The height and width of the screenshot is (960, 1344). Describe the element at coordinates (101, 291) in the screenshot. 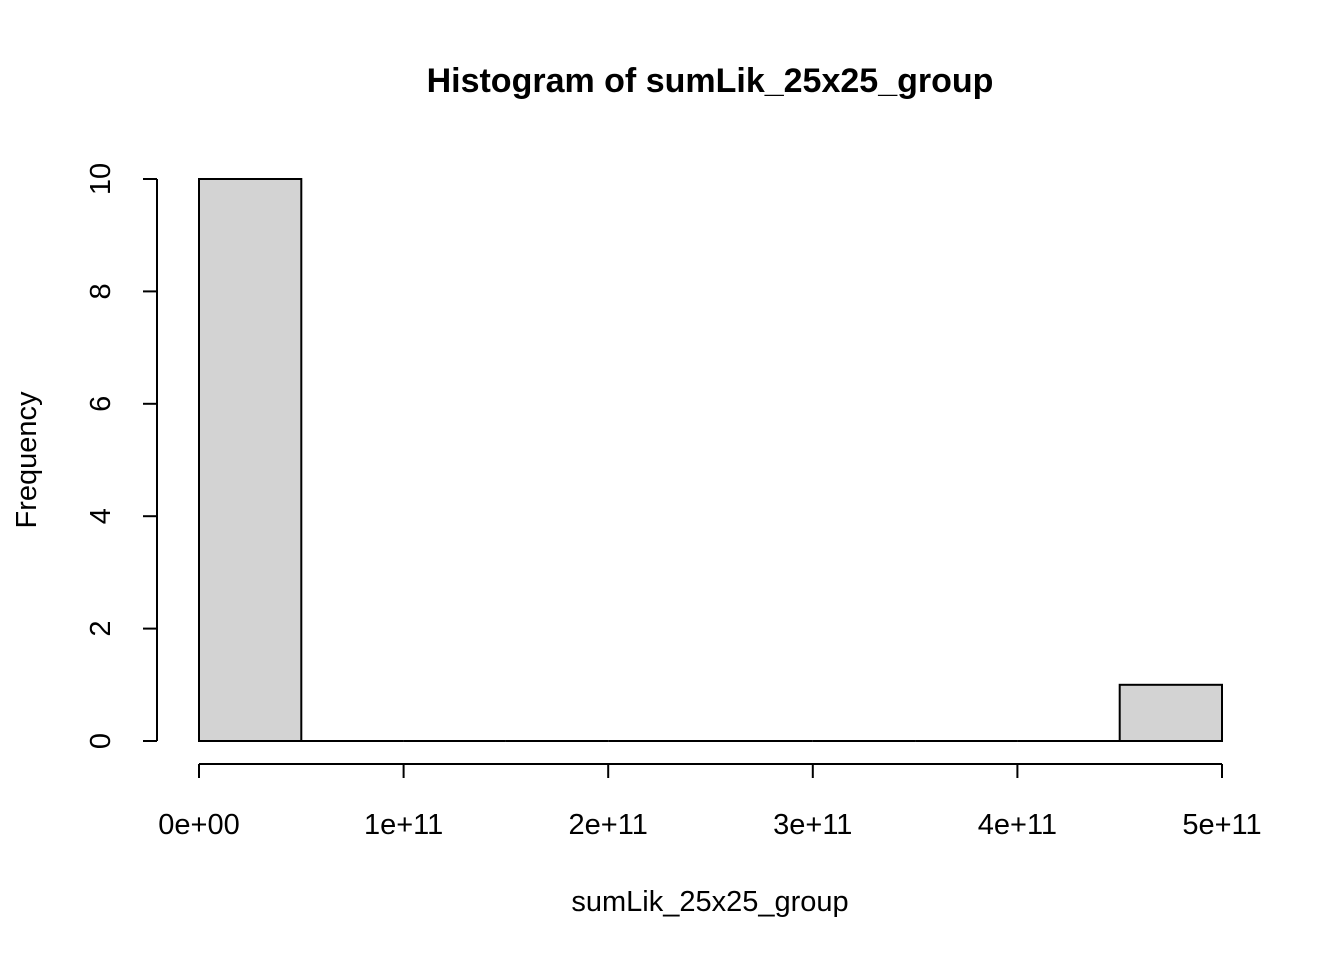

I see `y-tick-label: 8` at that location.